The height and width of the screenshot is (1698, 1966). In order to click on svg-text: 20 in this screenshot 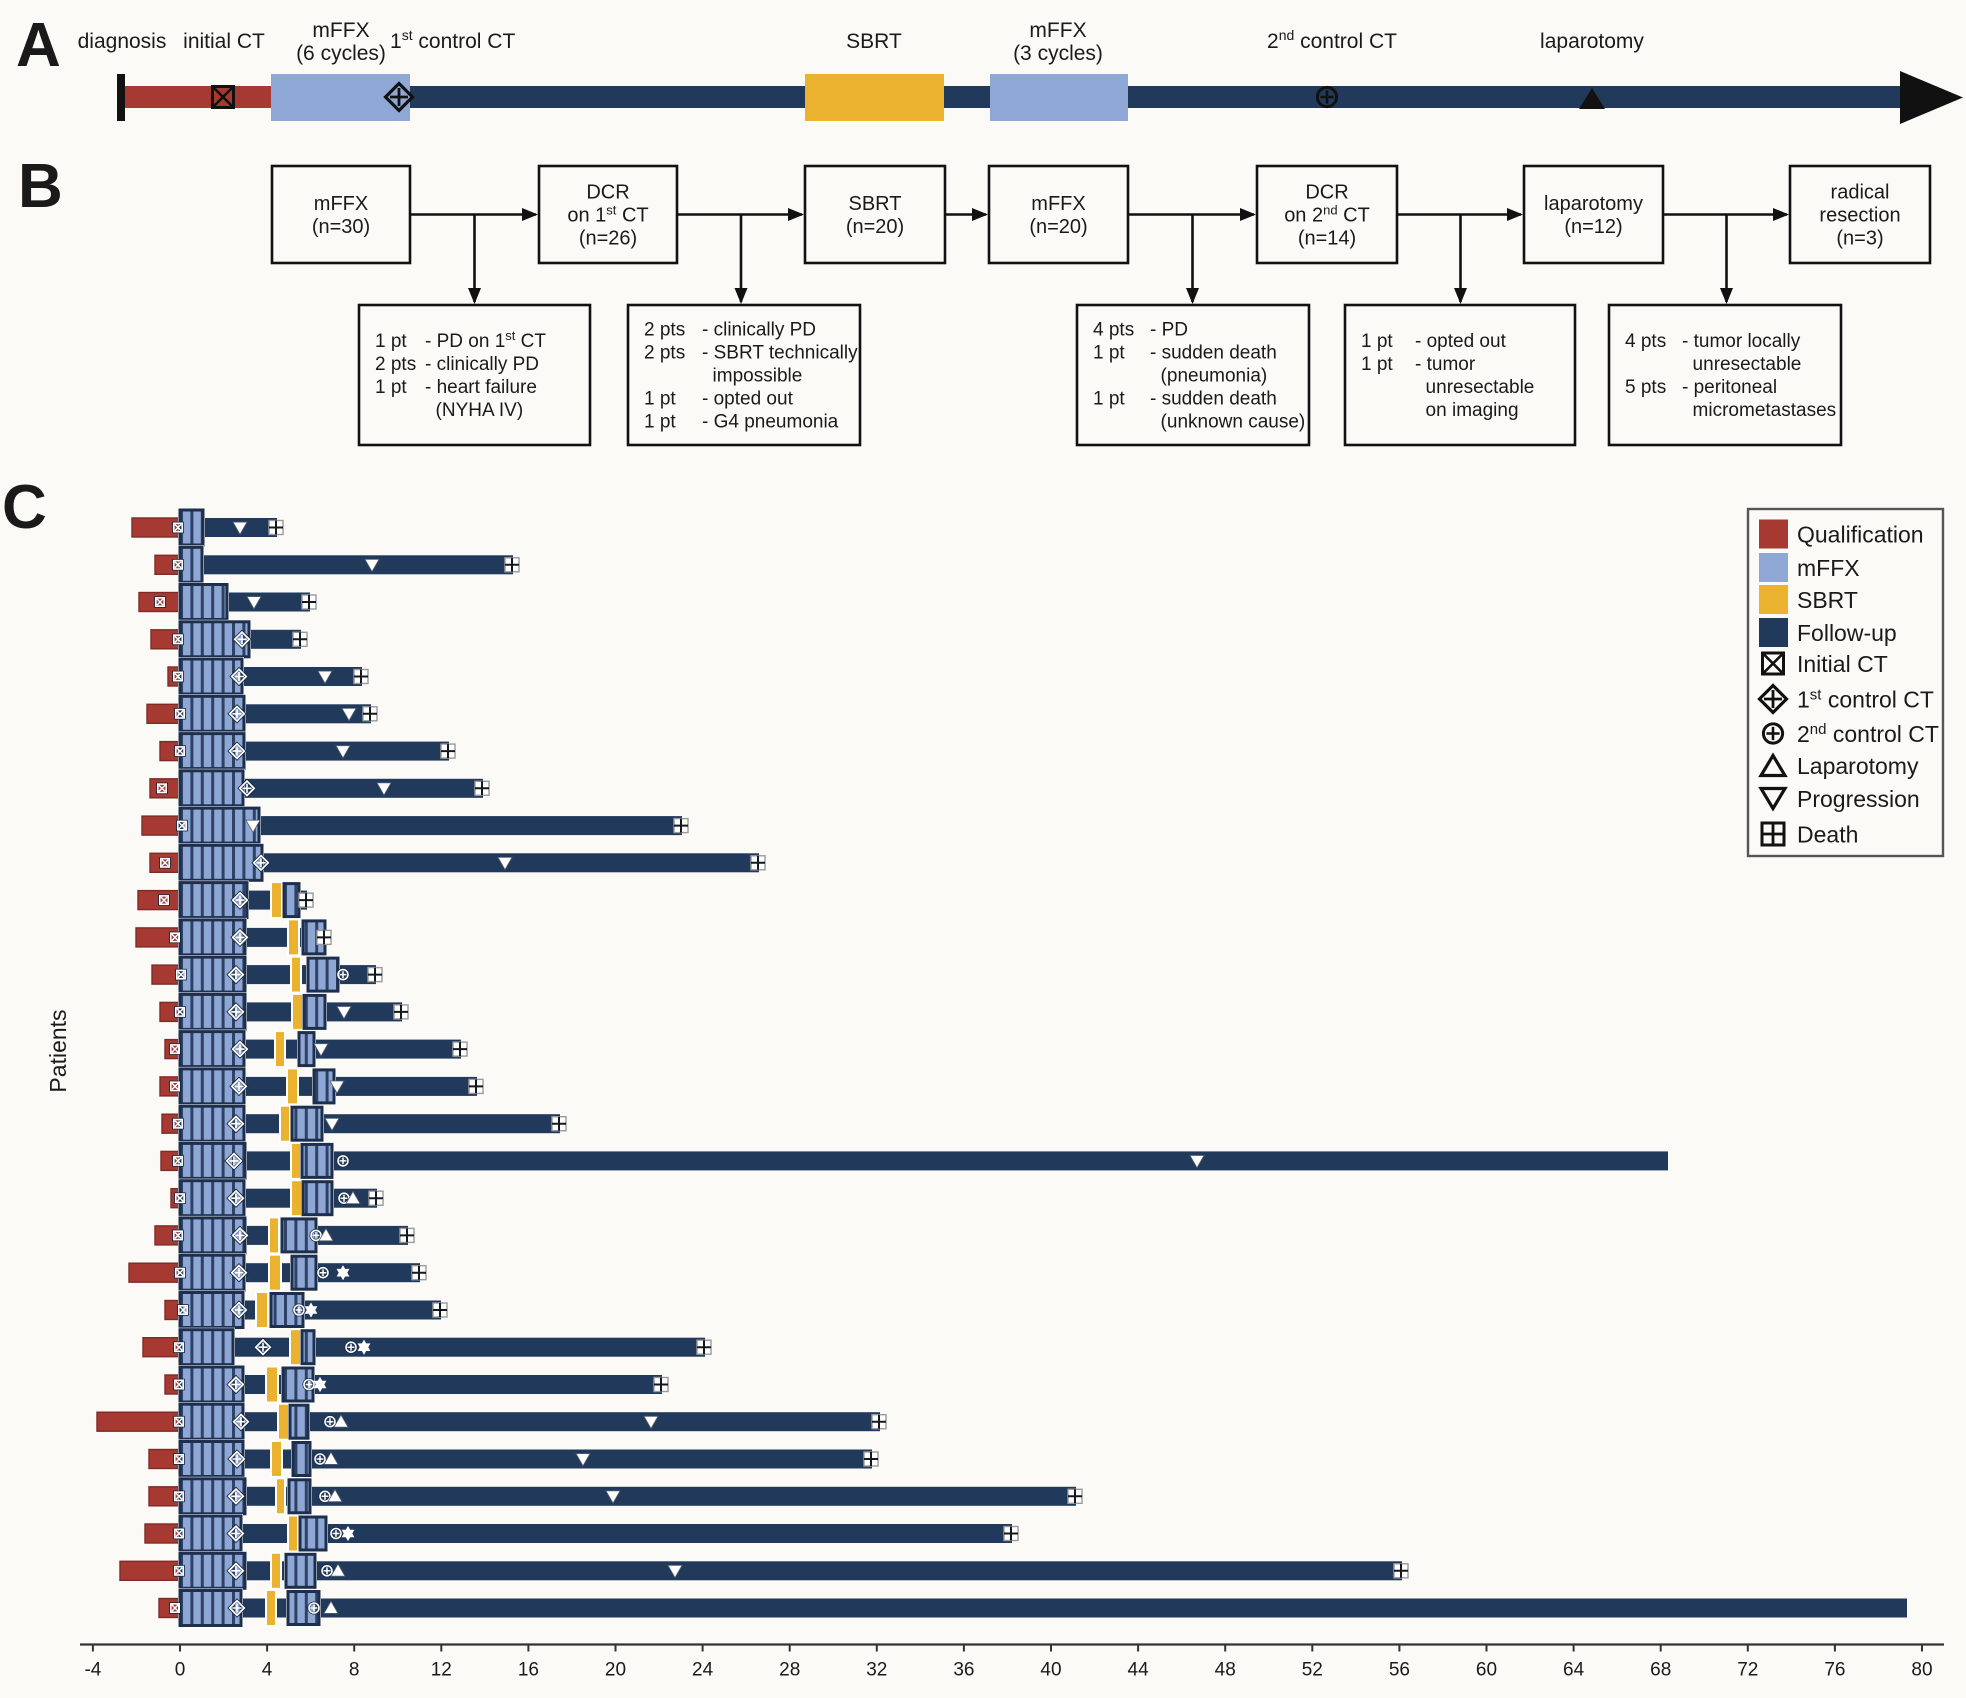, I will do `click(615, 1670)`.